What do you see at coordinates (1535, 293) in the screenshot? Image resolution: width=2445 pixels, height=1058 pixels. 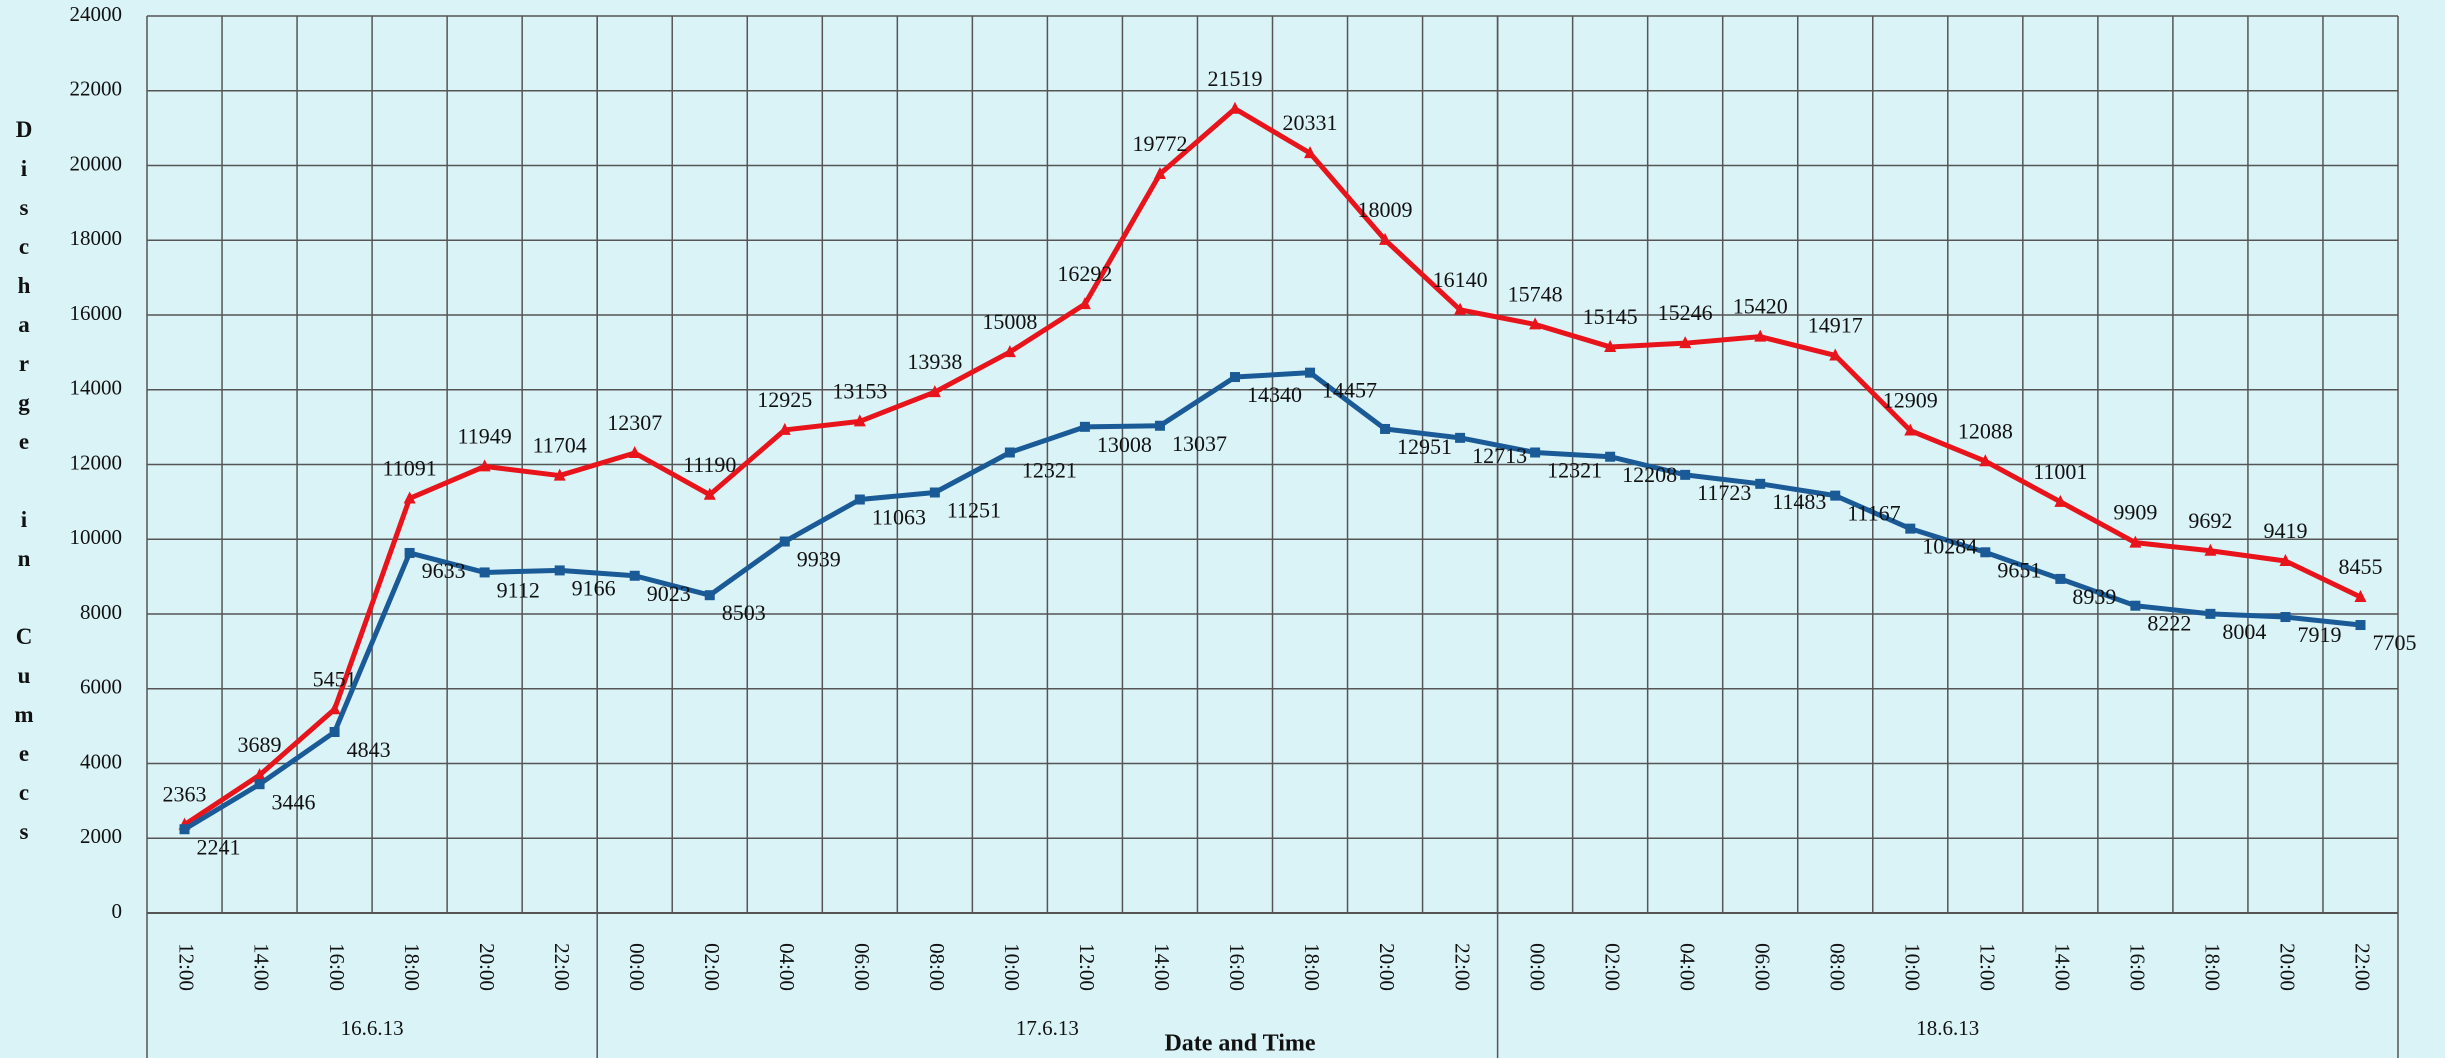 I see `data-label: 15748` at bounding box center [1535, 293].